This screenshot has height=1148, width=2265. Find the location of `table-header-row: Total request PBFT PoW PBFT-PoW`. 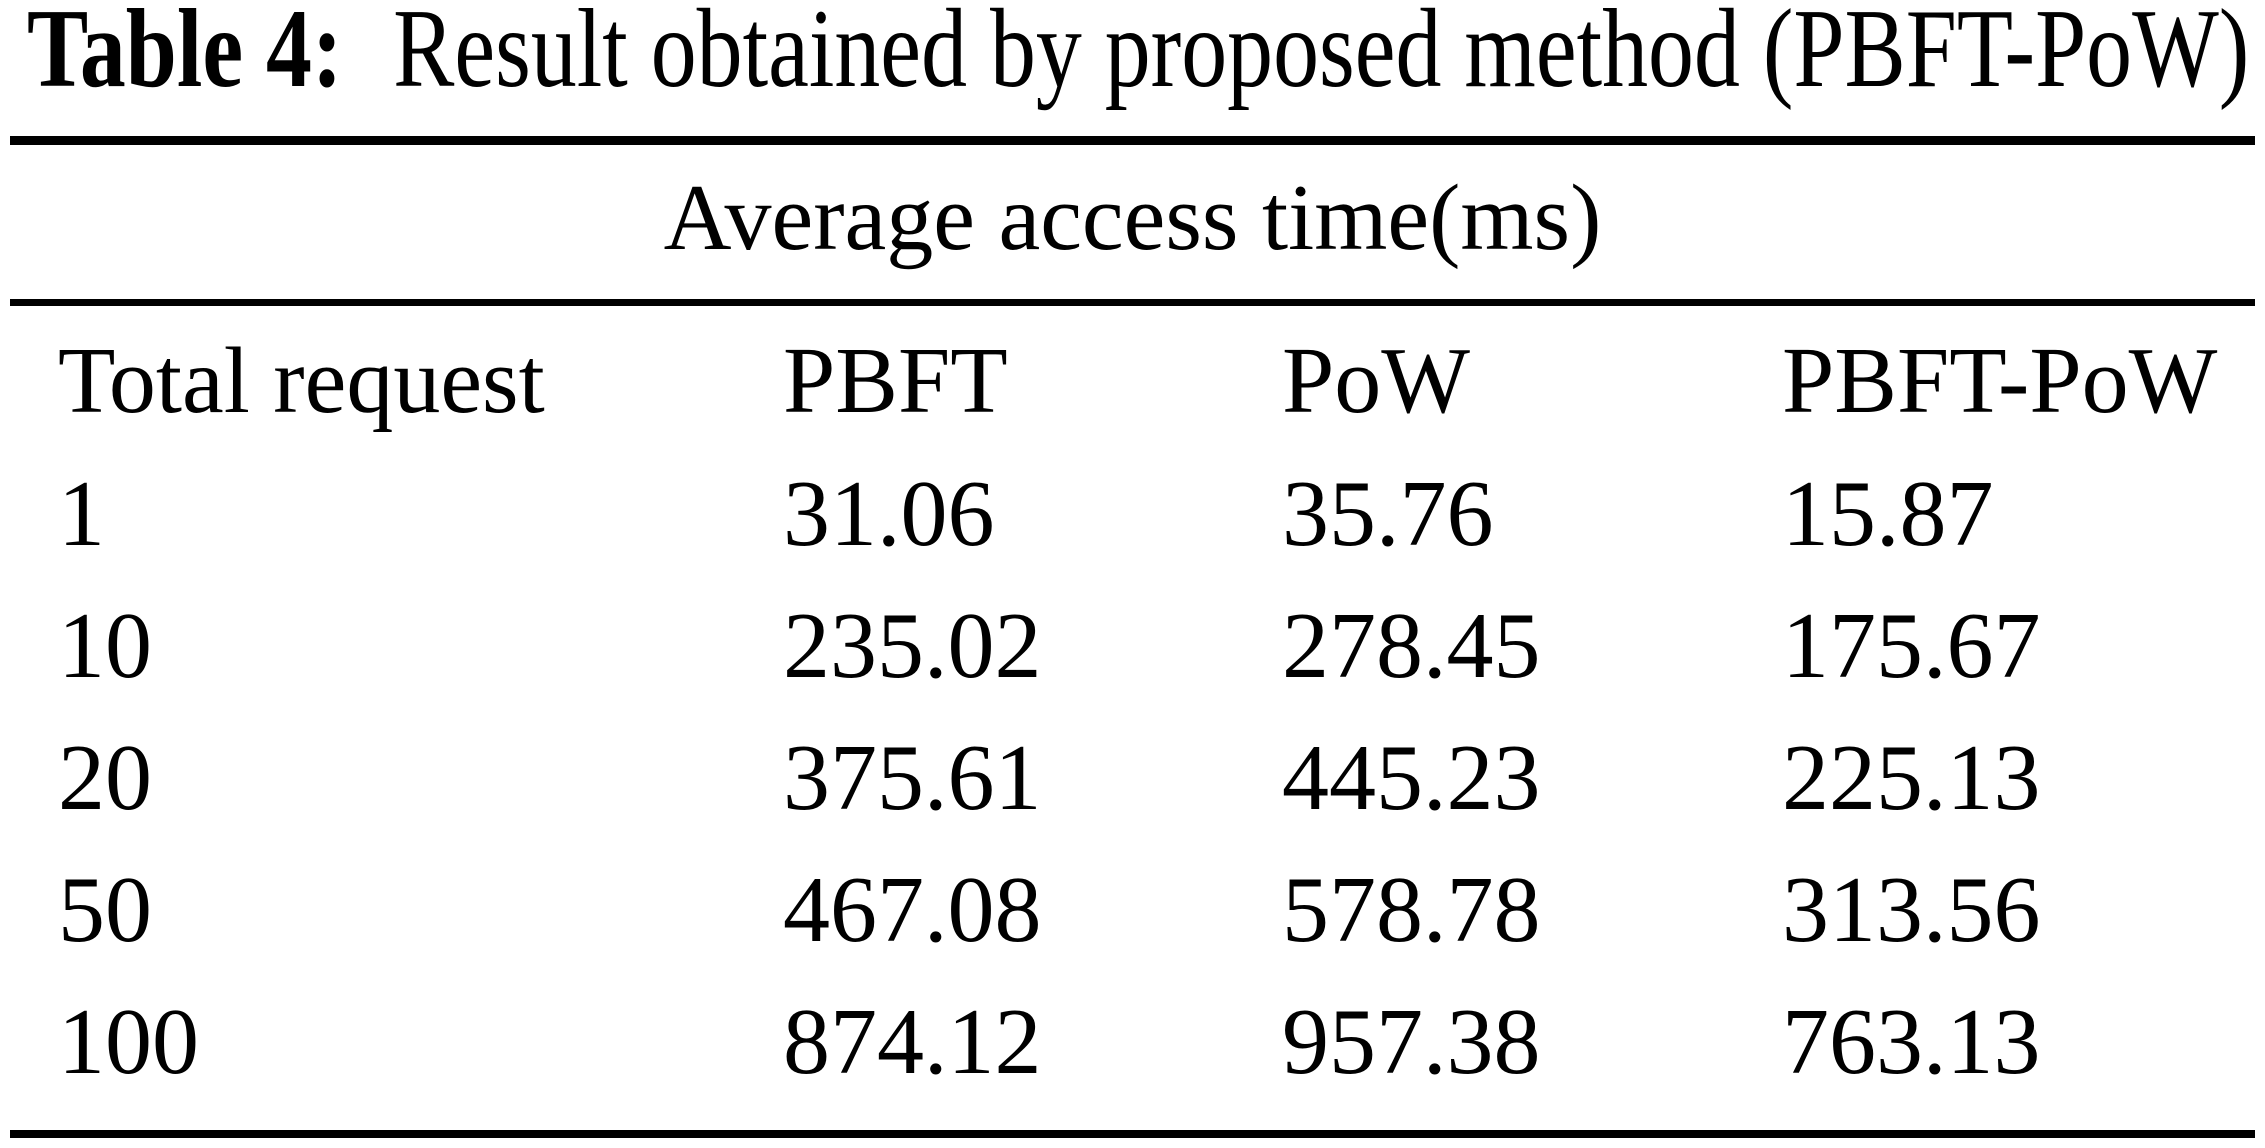

table-header-row: Total request PBFT PoW PBFT-PoW is located at coordinates (1159, 381).